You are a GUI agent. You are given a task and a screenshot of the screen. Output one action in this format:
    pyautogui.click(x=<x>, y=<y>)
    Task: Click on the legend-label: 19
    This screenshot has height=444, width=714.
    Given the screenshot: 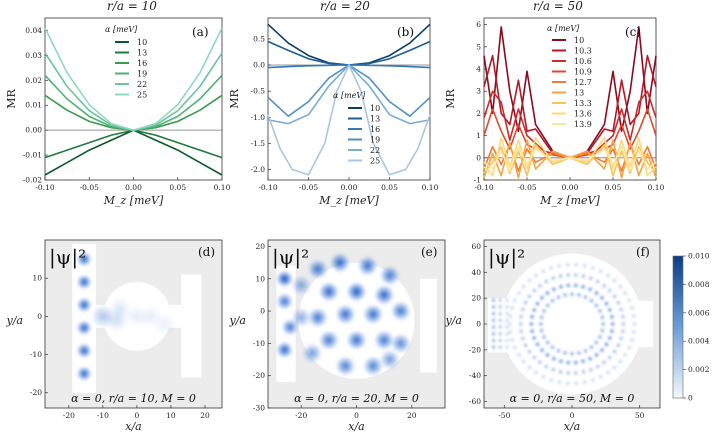 What is the action you would take?
    pyautogui.click(x=142, y=74)
    